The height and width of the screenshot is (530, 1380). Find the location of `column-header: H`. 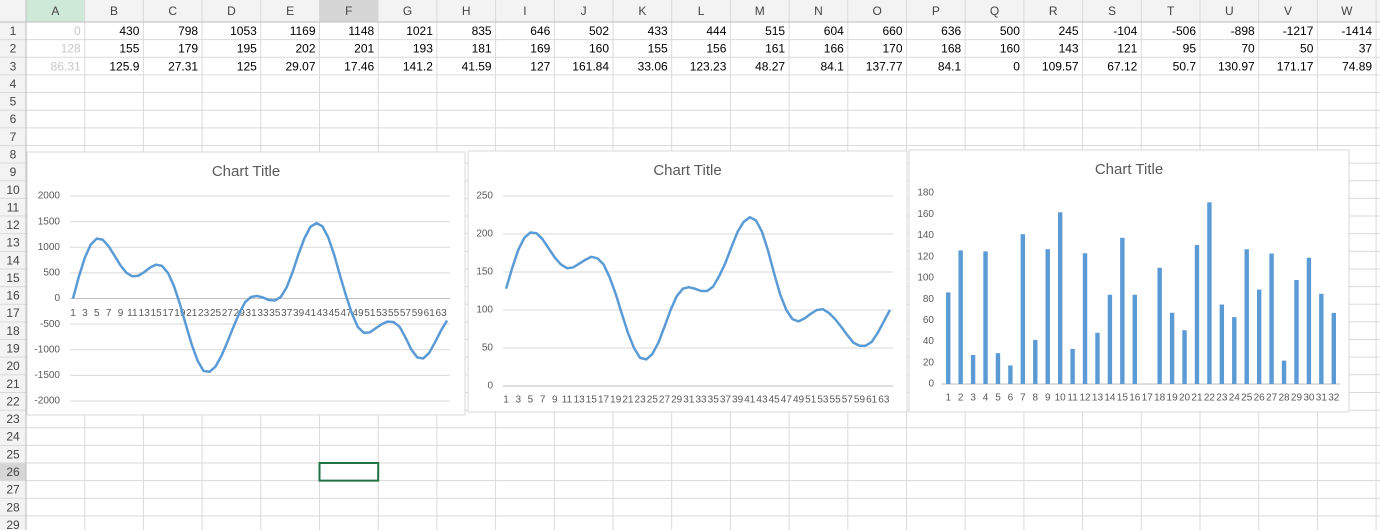

column-header: H is located at coordinates (466, 11).